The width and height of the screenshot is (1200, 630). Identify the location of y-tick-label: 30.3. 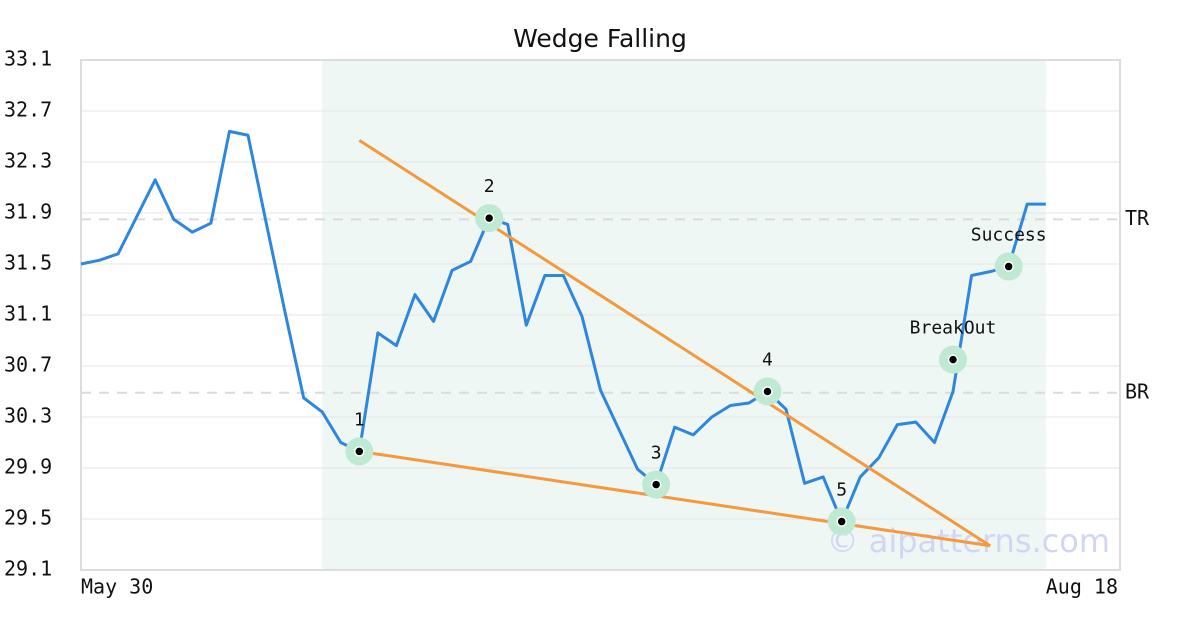
(28, 416).